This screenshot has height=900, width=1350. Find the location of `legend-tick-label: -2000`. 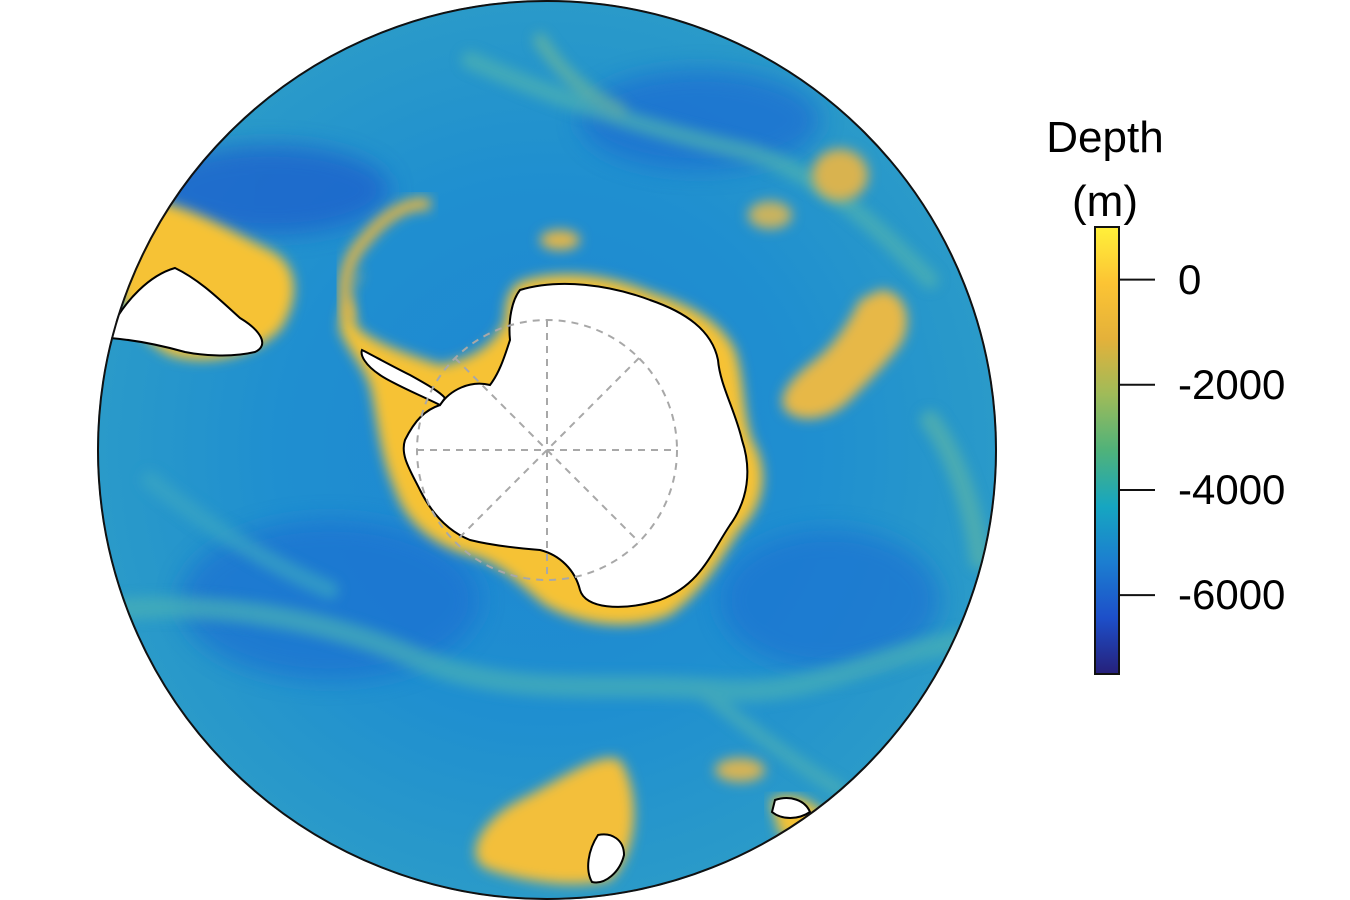

legend-tick-label: -2000 is located at coordinates (1232, 384).